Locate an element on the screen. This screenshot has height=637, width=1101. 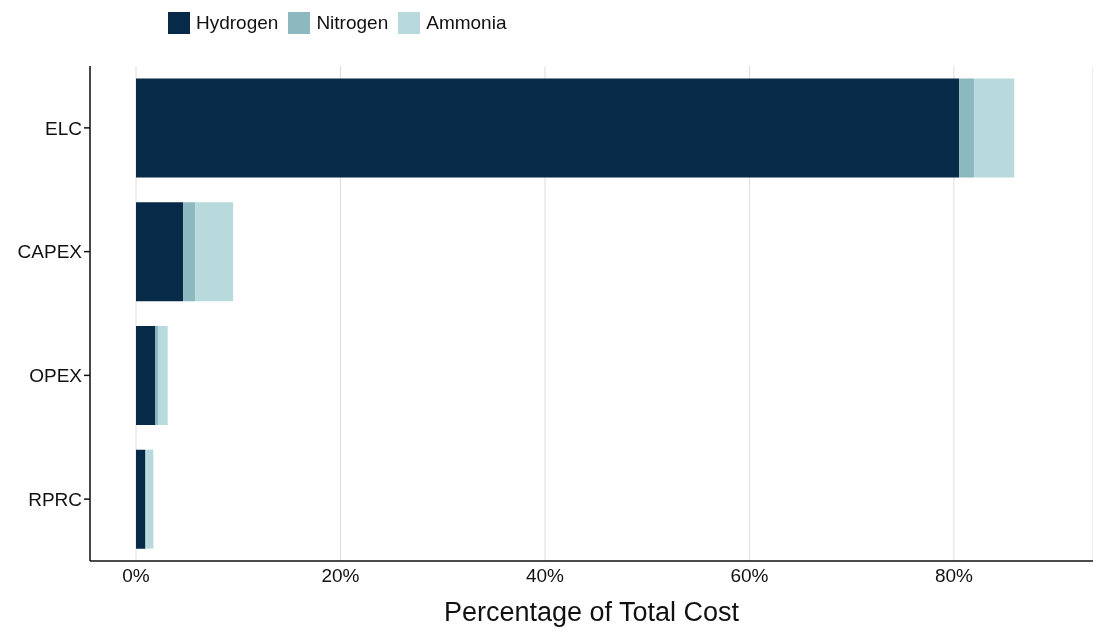
x-tick-label: 60% is located at coordinates (749, 576).